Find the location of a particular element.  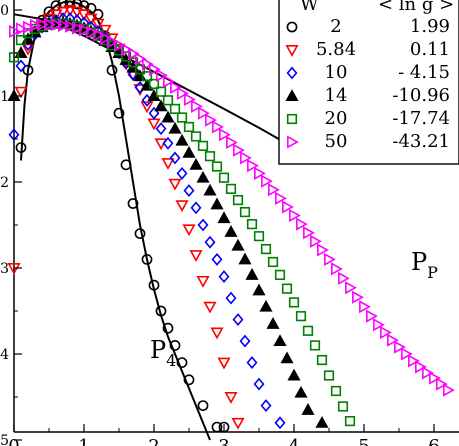

x-tick-label: 5 is located at coordinates (363, 441).